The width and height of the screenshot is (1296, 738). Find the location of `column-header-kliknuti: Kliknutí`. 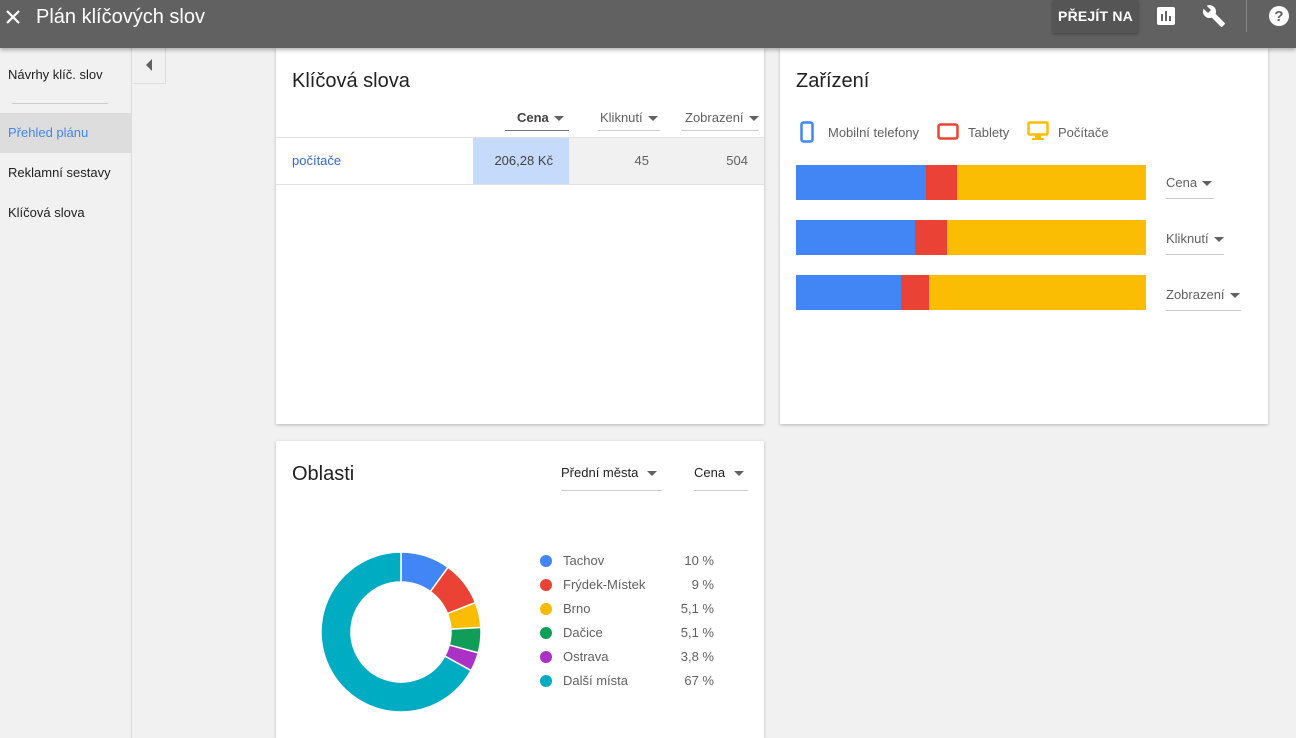

column-header-kliknuti: Kliknutí is located at coordinates (629, 117).